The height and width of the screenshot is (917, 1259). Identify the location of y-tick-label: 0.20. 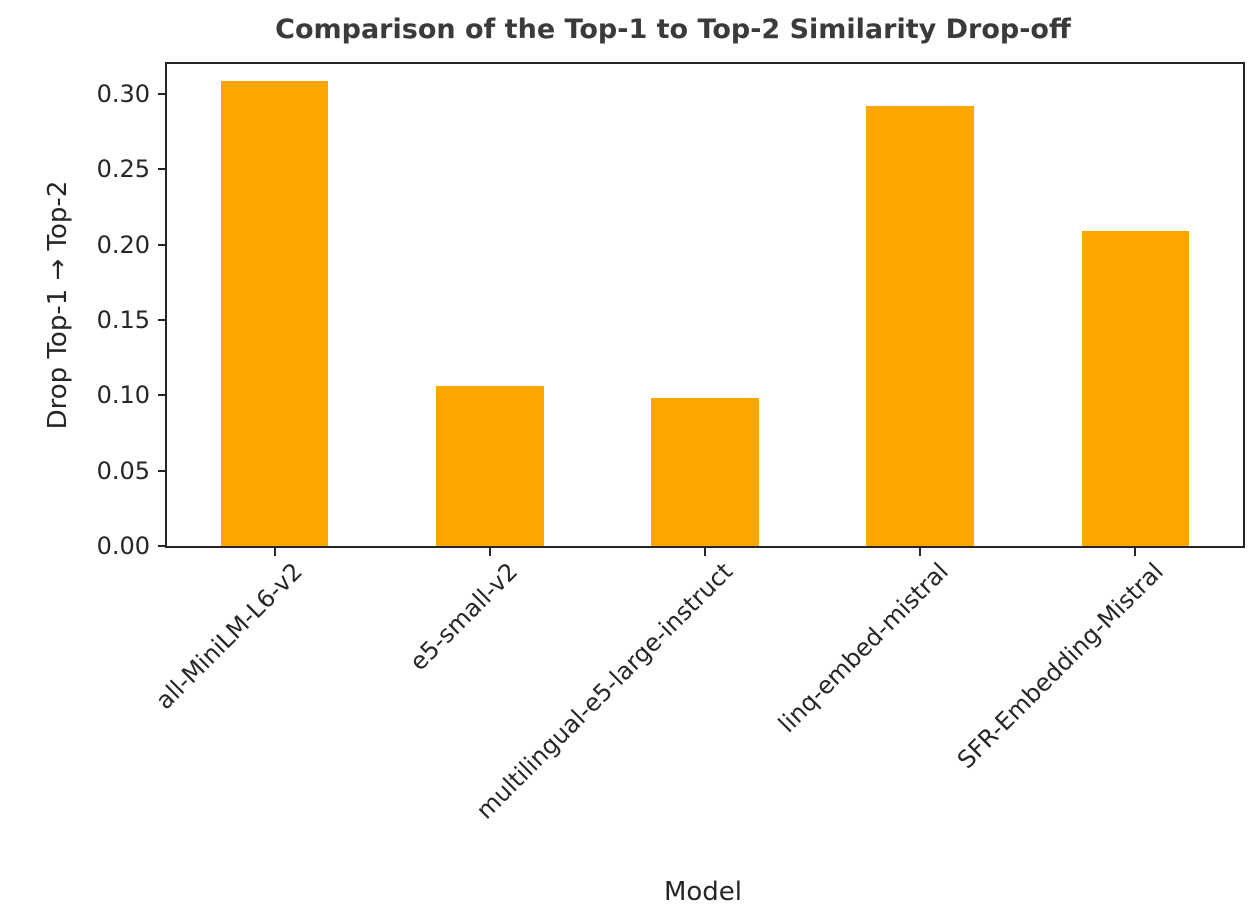
(123, 244).